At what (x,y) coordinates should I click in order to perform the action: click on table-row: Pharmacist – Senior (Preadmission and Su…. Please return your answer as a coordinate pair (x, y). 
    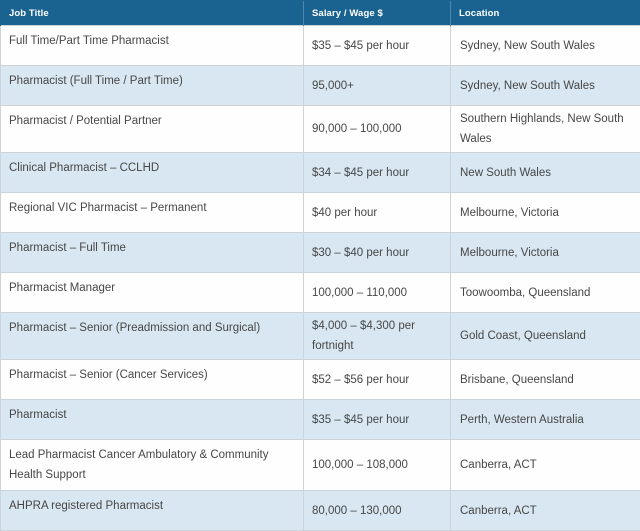
    Looking at the image, I should click on (320, 336).